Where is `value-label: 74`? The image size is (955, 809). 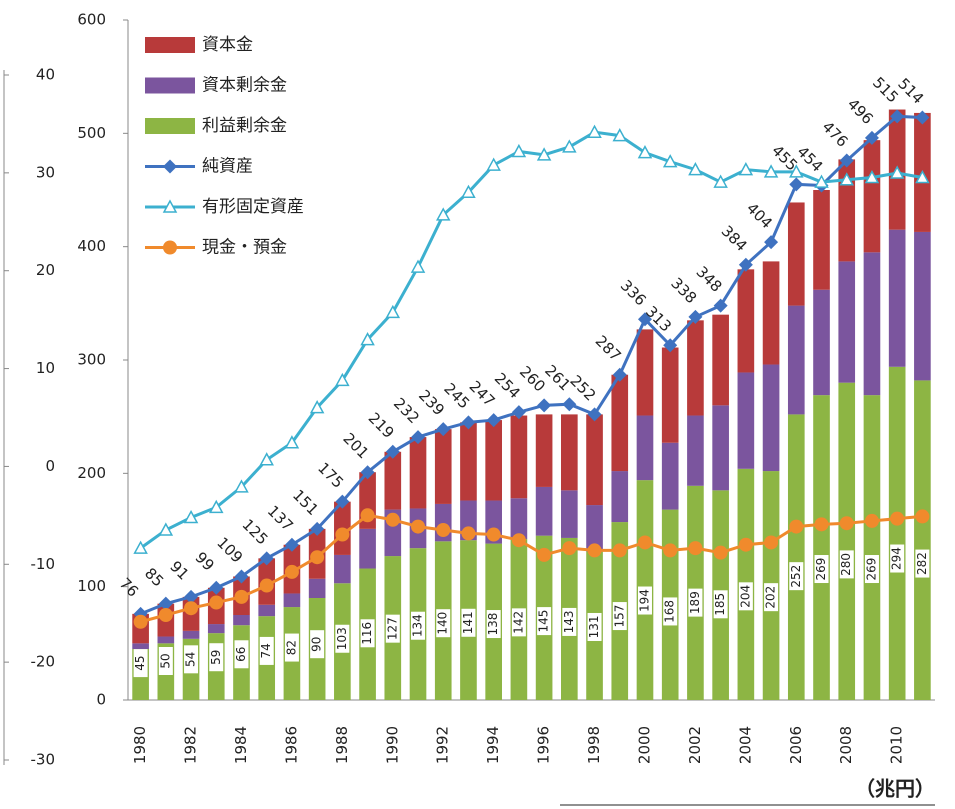
value-label: 74 is located at coordinates (266, 650).